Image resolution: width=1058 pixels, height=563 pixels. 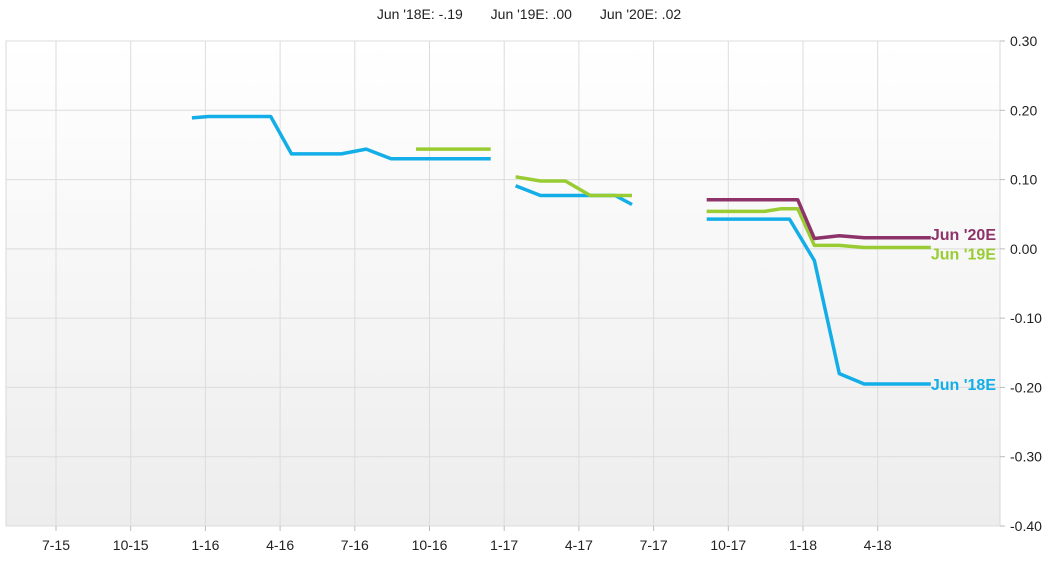 What do you see at coordinates (963, 310) in the screenshot?
I see `series-end-labels: Jun '18E Jun '19E Jun '20E` at bounding box center [963, 310].